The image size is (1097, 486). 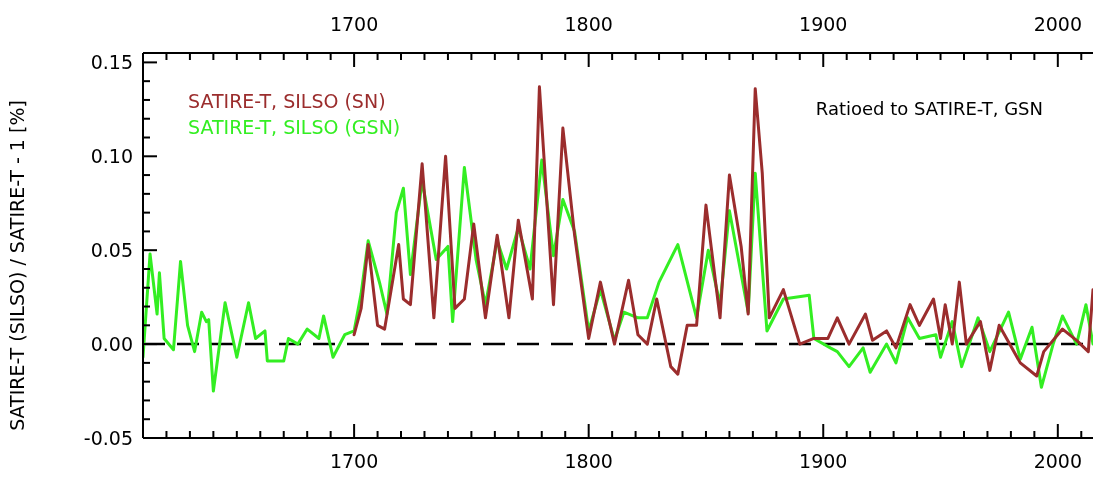 I want to click on text: SATIRE-T, SILSO (GSN), so click(x=294, y=127).